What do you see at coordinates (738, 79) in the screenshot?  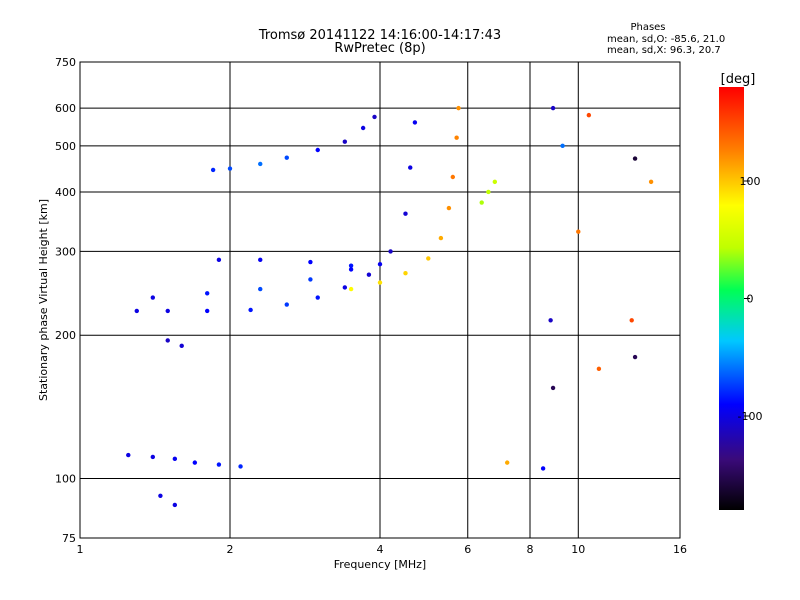 I see `colorbar-label: [deg]` at bounding box center [738, 79].